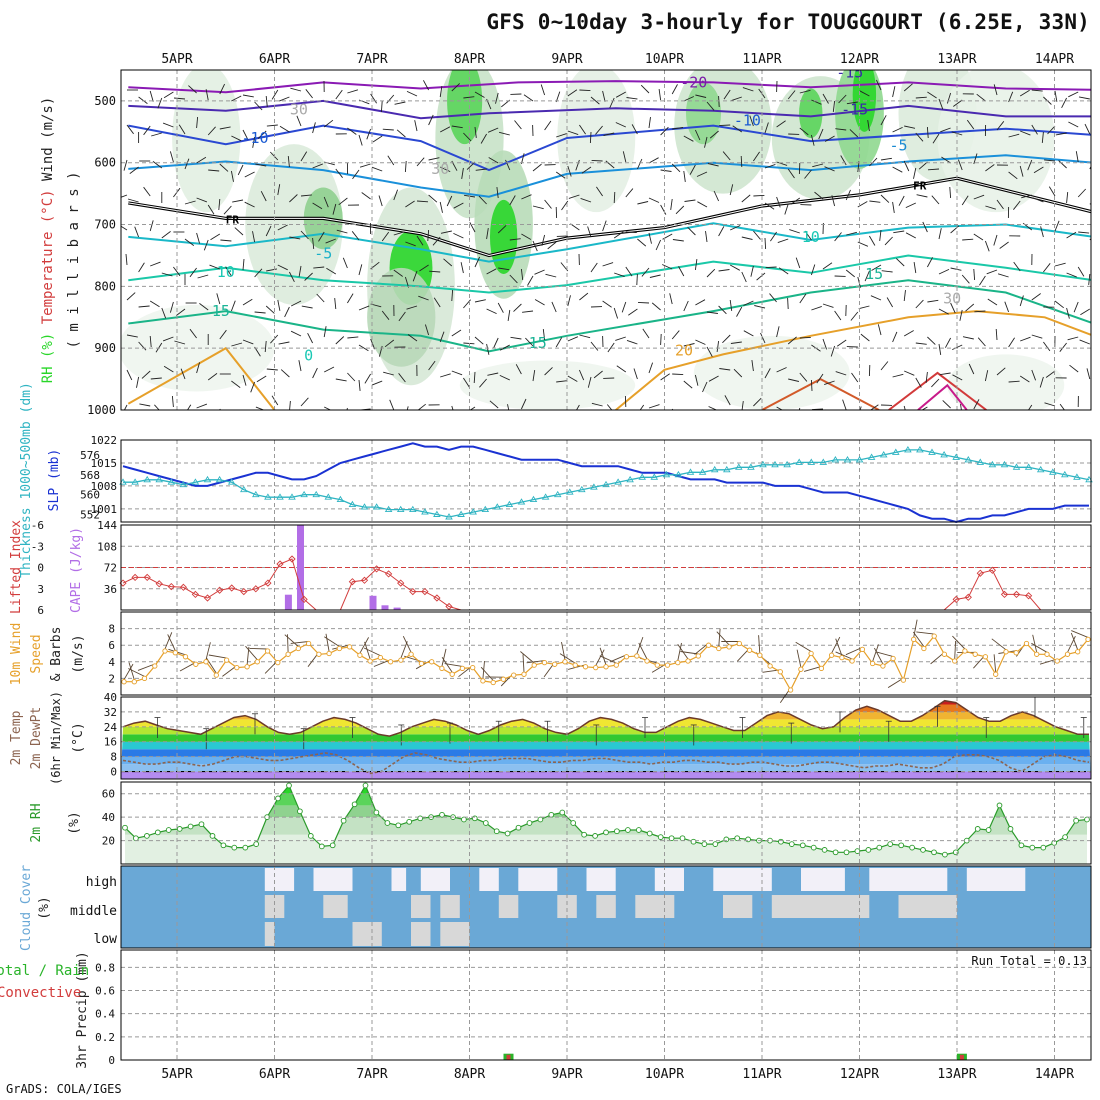 This screenshot has height=1100, width=1100. What do you see at coordinates (201, 378) in the screenshot?
I see `isotherm` at bounding box center [201, 378].